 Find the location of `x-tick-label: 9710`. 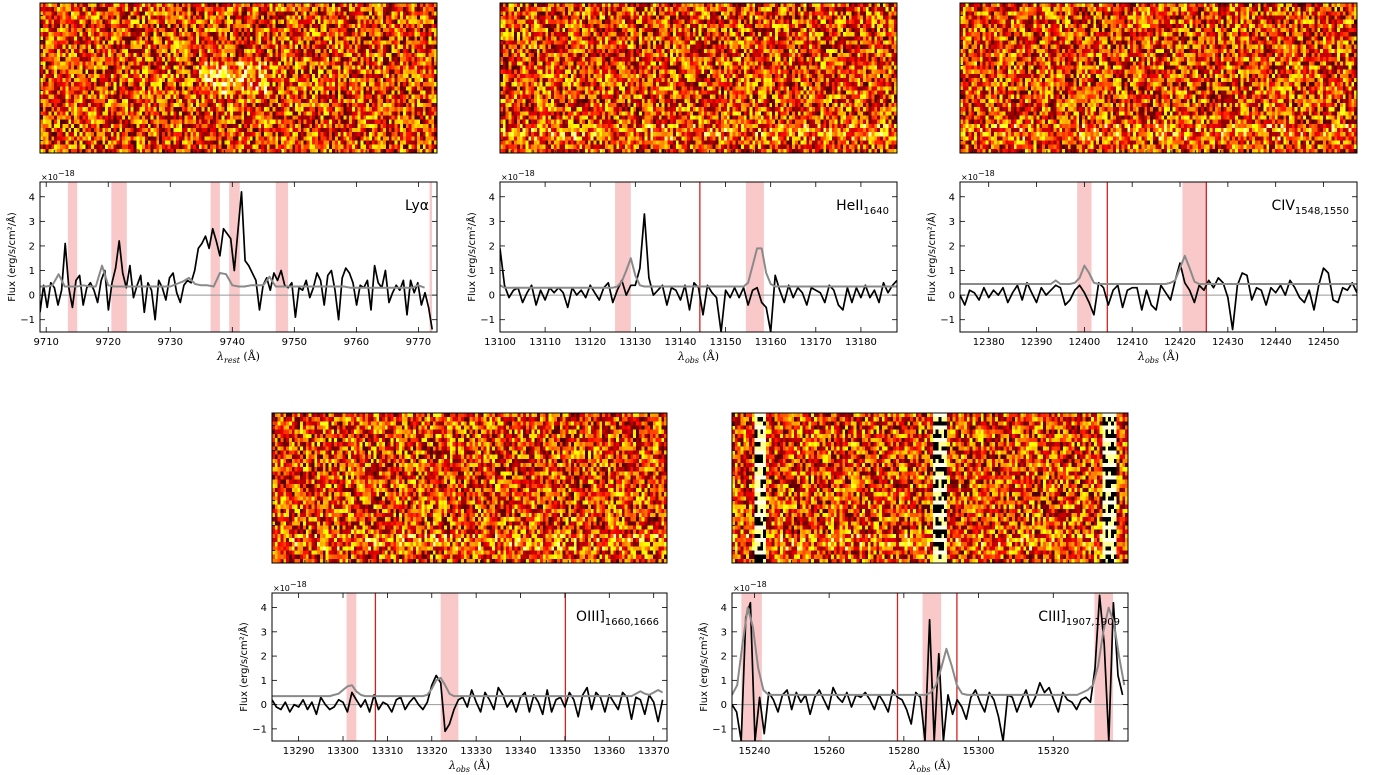

x-tick-label: 9710 is located at coordinates (45, 342).